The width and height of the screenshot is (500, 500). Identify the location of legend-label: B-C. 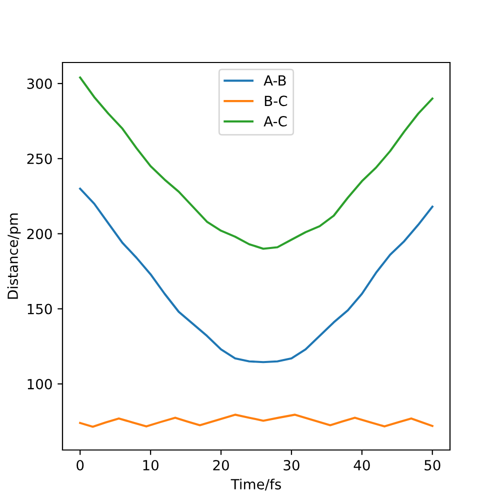
(276, 101).